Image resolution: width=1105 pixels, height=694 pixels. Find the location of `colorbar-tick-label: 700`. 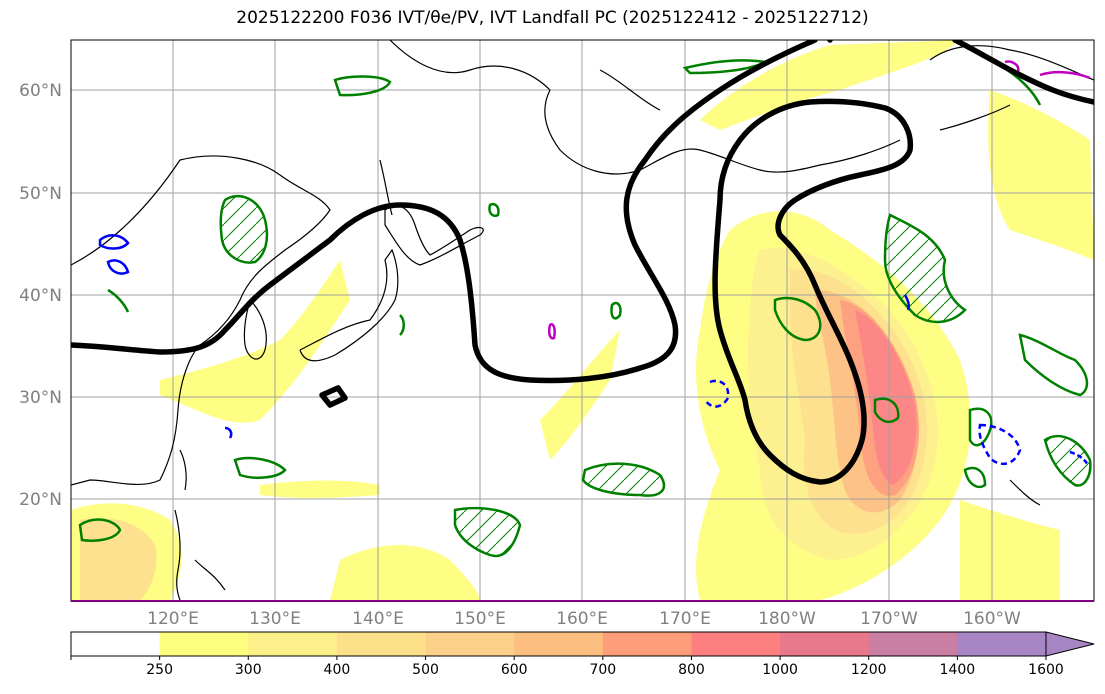

colorbar-tick-label: 700 is located at coordinates (602, 670).